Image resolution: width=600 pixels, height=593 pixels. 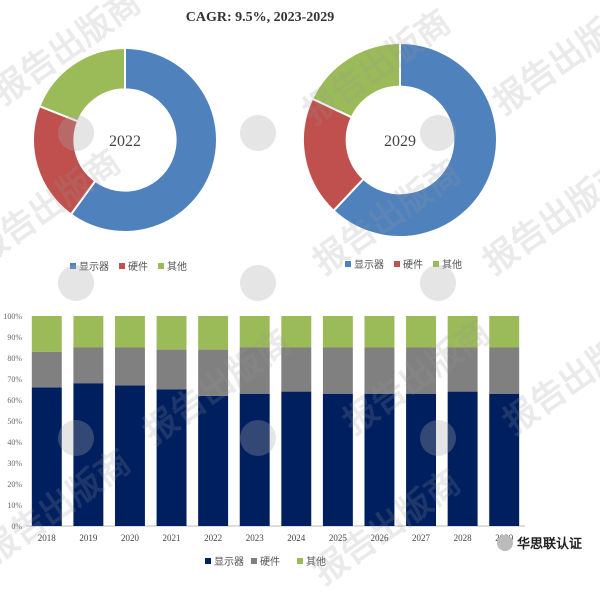 What do you see at coordinates (14, 505) in the screenshot?
I see `y-tick-label: 10%` at bounding box center [14, 505].